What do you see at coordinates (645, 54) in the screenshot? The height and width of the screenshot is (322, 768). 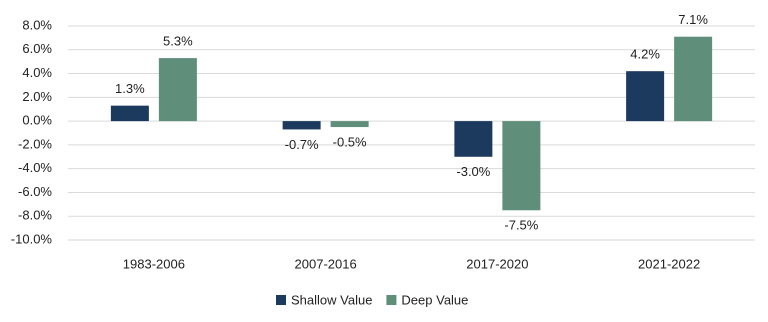 I see `data-label: 4.2%` at bounding box center [645, 54].